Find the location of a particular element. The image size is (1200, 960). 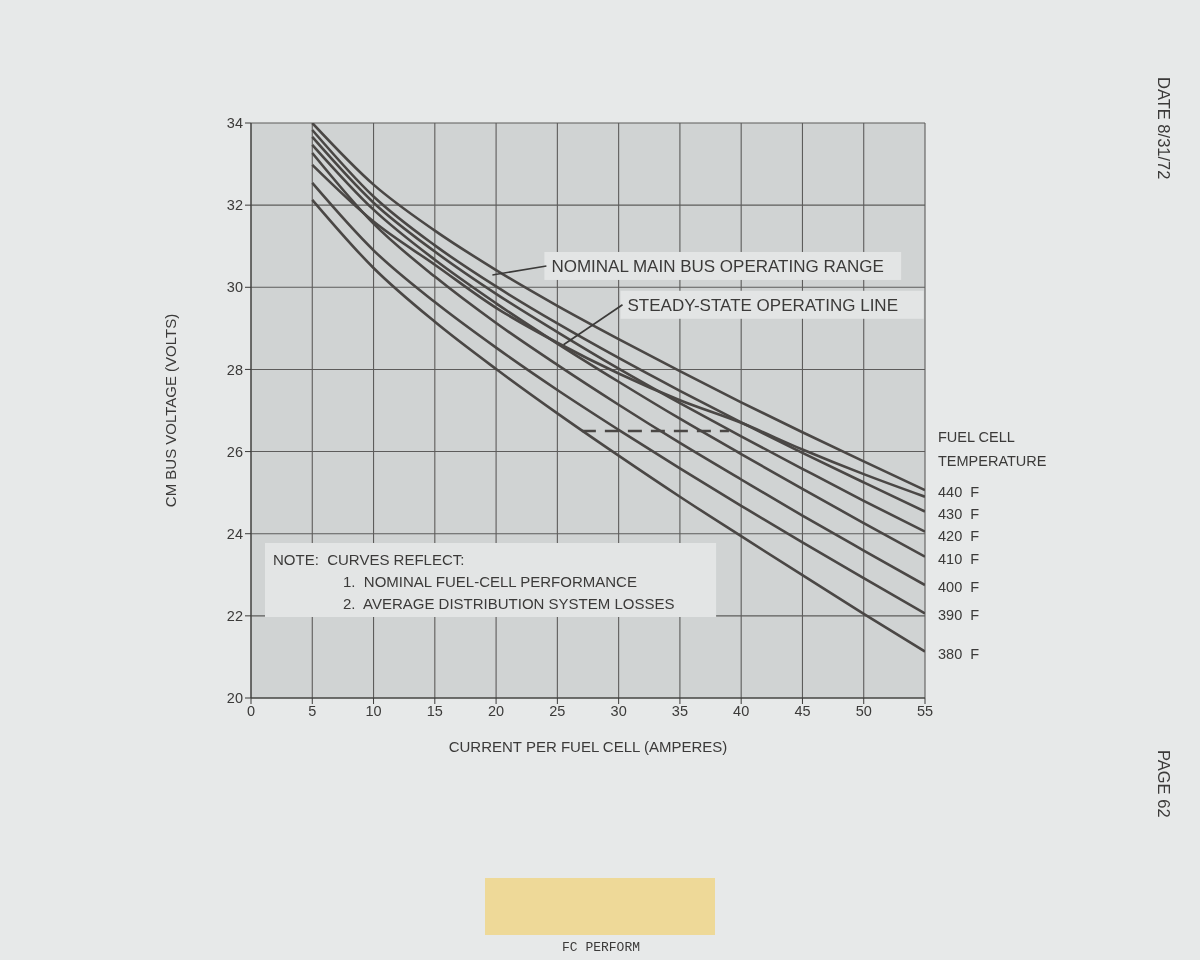

series-label: 380 F is located at coordinates (959, 653).